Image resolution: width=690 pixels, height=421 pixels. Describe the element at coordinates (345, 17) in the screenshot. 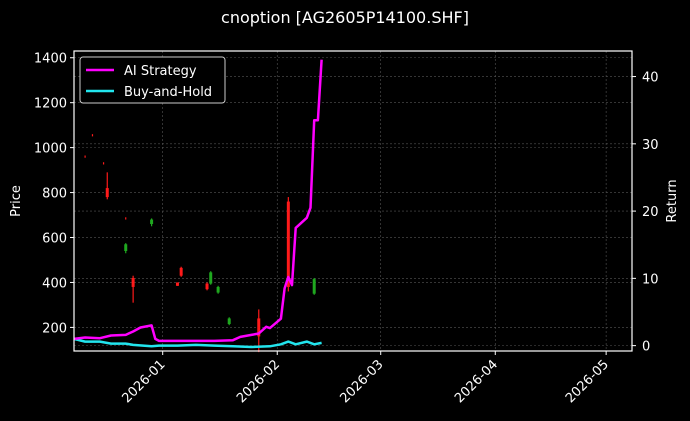

I see `chart-title: cnoption [AG2605P14100.SHF]` at that location.